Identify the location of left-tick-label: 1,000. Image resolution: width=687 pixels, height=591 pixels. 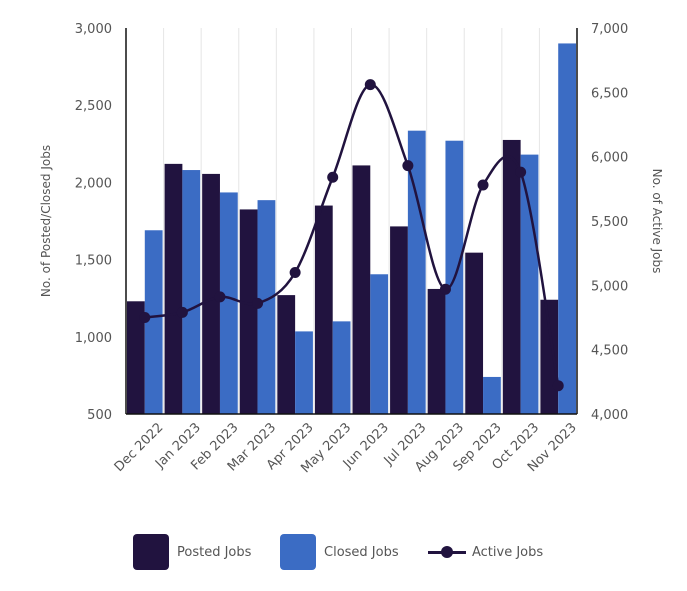
(93, 338).